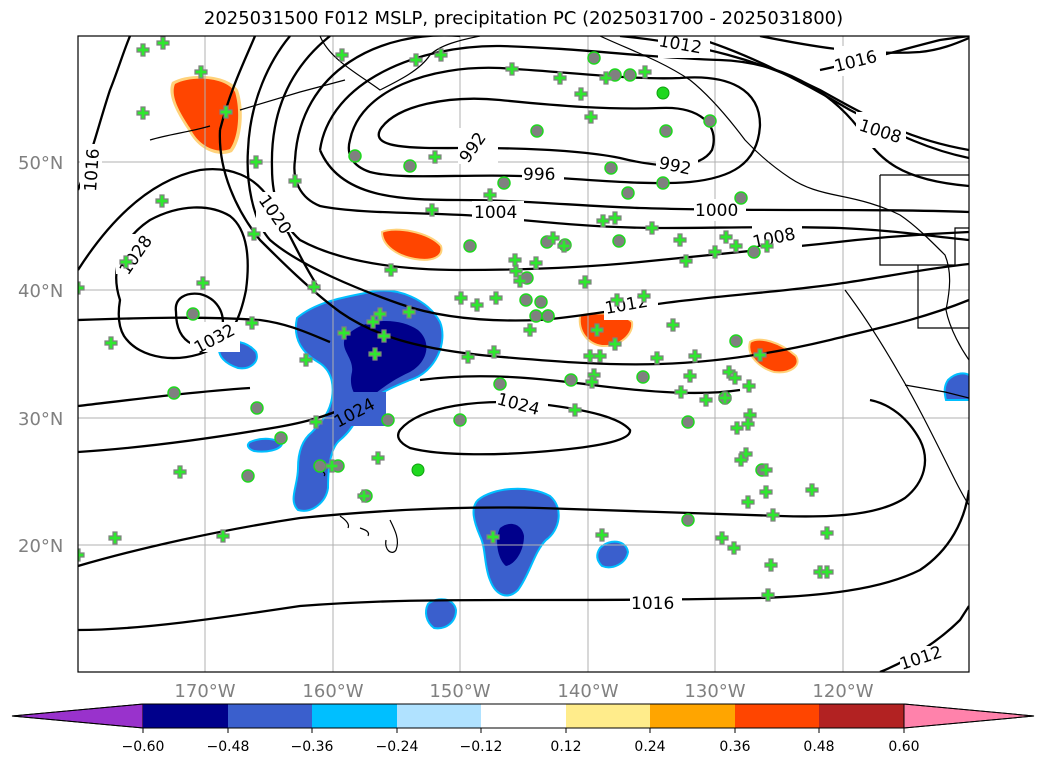 The width and height of the screenshot is (1047, 765). What do you see at coordinates (228, 747) in the screenshot?
I see `colorbar-tick-label: −0.48` at bounding box center [228, 747].